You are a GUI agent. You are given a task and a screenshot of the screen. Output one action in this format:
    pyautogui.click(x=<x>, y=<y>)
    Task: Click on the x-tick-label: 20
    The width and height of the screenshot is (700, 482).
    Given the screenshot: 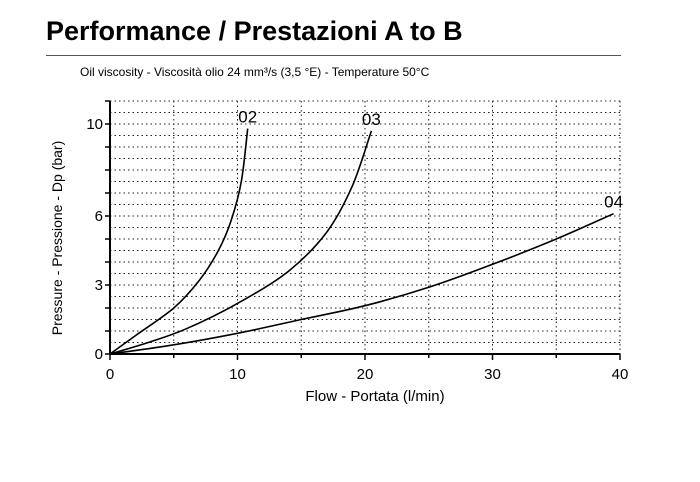 What is the action you would take?
    pyautogui.click(x=365, y=374)
    